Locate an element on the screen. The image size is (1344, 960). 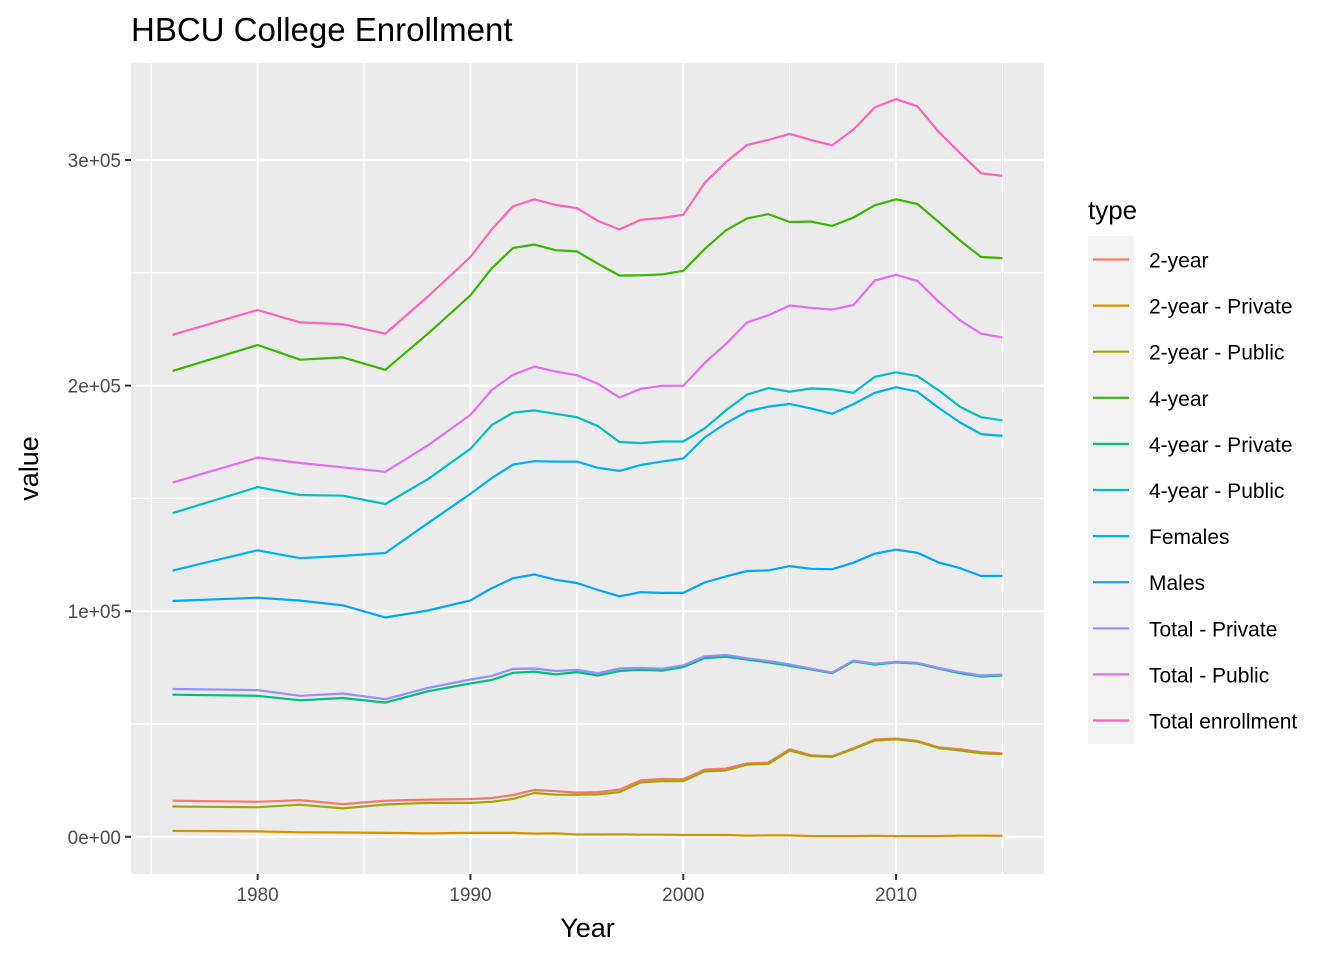
series-line-2-year-public is located at coordinates (587, 774).